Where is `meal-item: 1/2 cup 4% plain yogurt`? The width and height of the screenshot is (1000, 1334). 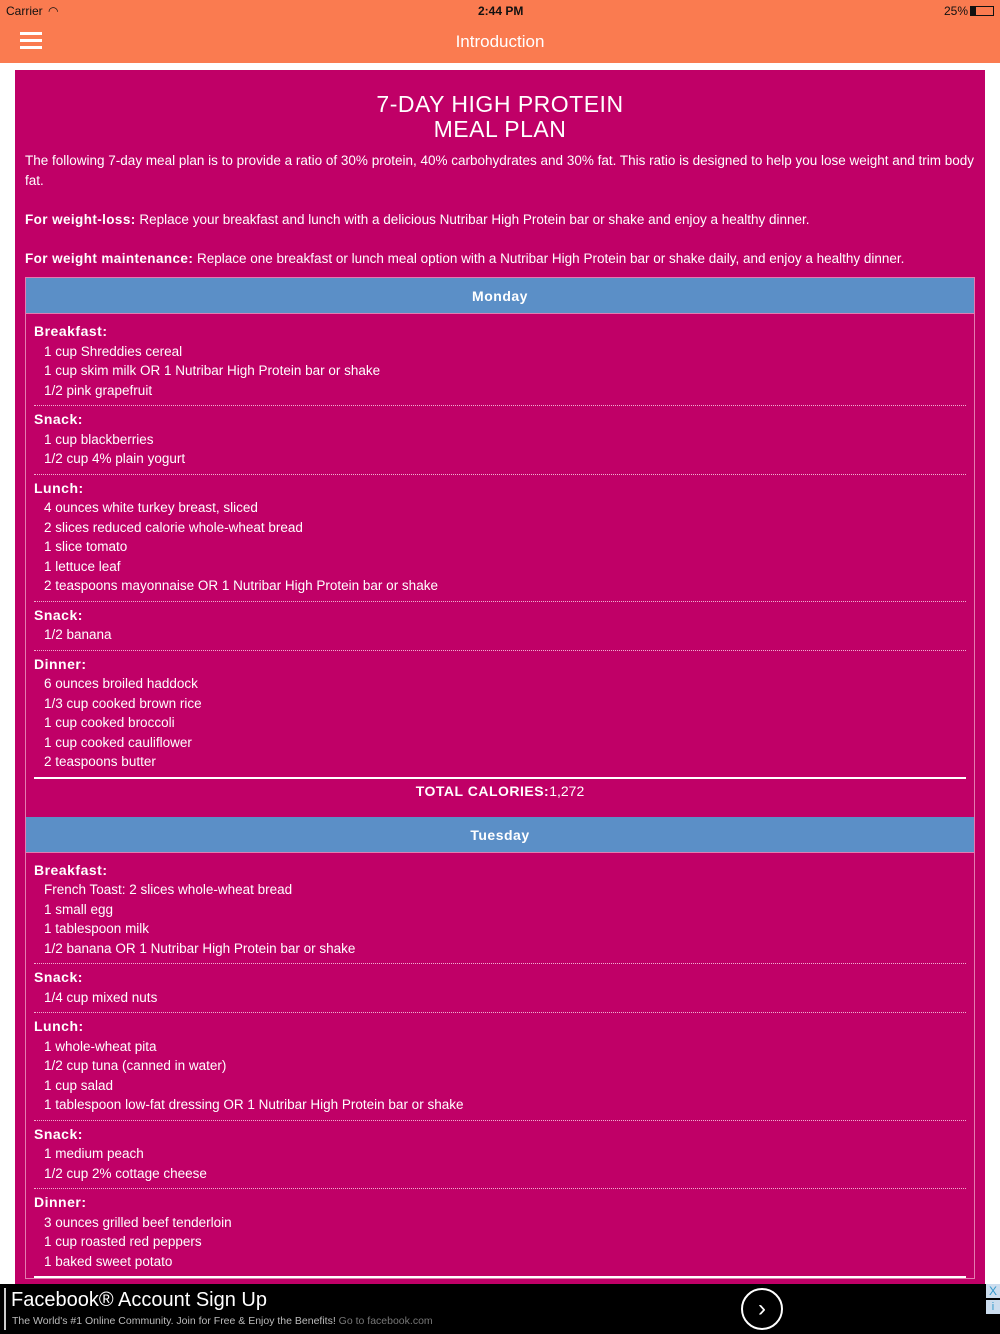 meal-item: 1/2 cup 4% plain yogurt is located at coordinates (115, 458).